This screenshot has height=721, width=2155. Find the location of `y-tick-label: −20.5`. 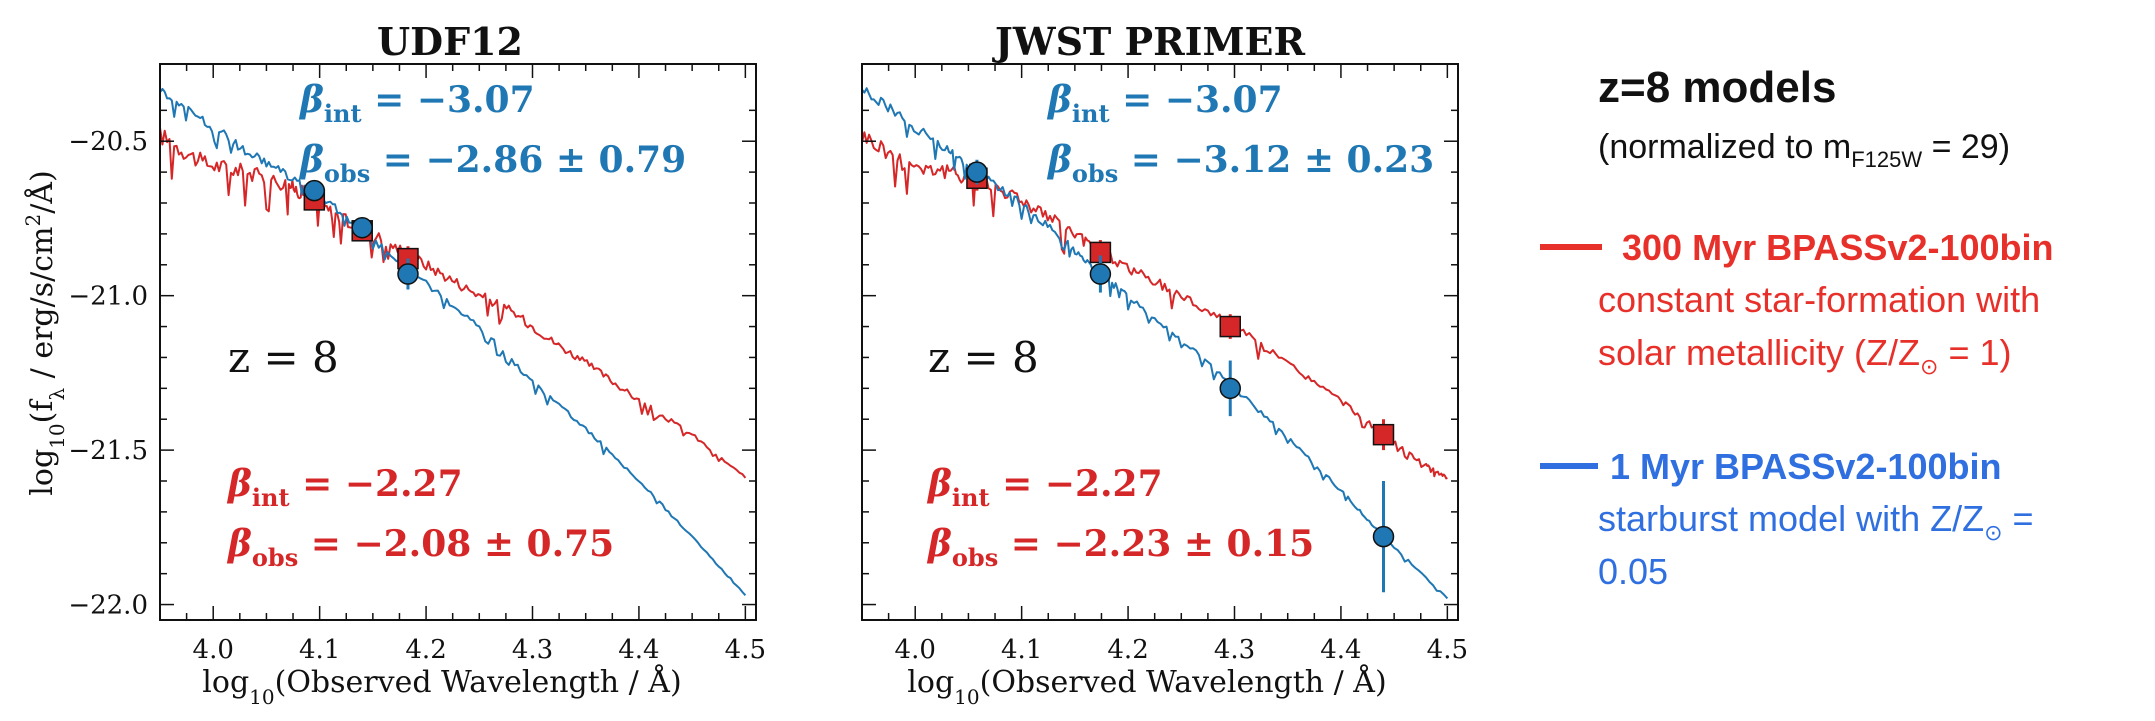

y-tick-label: −20.5 is located at coordinates (108, 142).